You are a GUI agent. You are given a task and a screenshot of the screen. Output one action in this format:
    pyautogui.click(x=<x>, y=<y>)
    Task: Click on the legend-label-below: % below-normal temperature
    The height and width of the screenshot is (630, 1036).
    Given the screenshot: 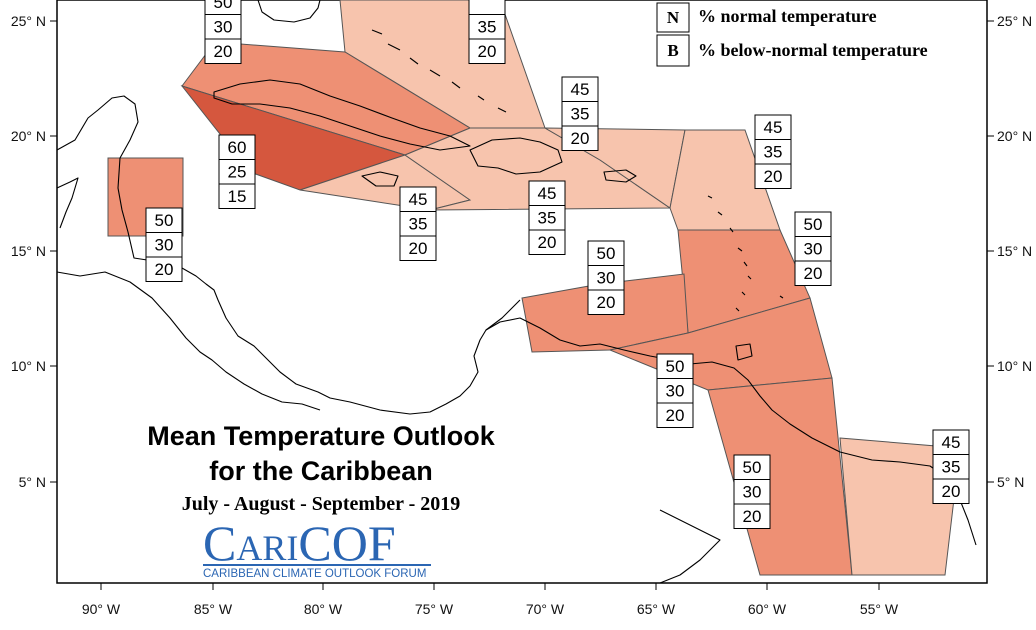 What is the action you would take?
    pyautogui.click(x=813, y=50)
    